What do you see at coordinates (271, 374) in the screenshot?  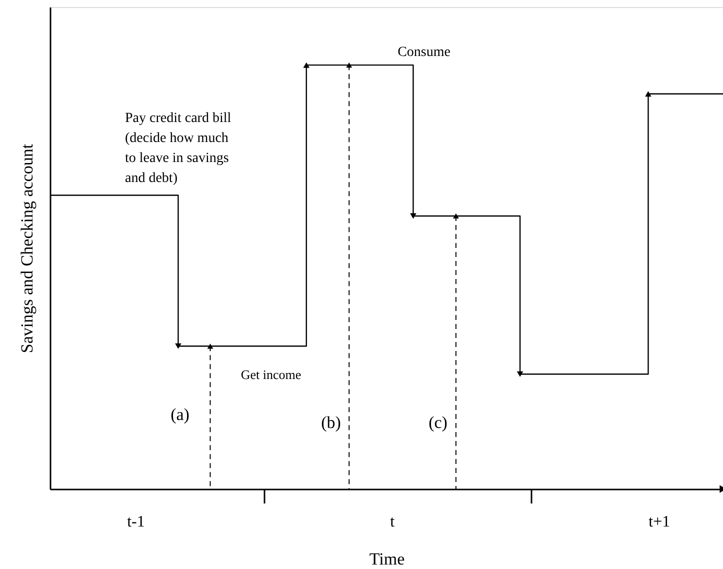 I see `annotation: Get income` at bounding box center [271, 374].